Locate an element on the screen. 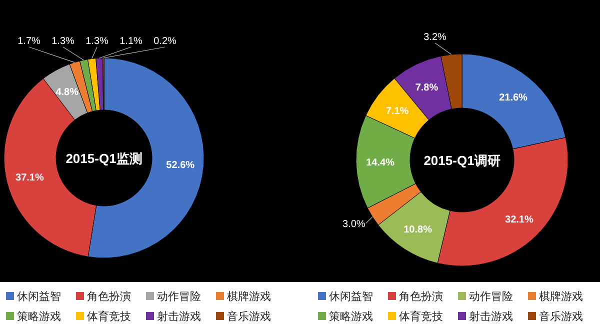  data-label: 4.8% is located at coordinates (67, 92).